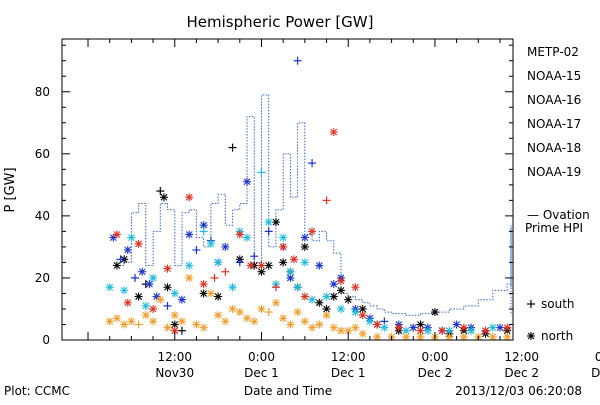 The width and height of the screenshot is (600, 405). What do you see at coordinates (551, 320) in the screenshot?
I see `marker-legend: south north` at bounding box center [551, 320].